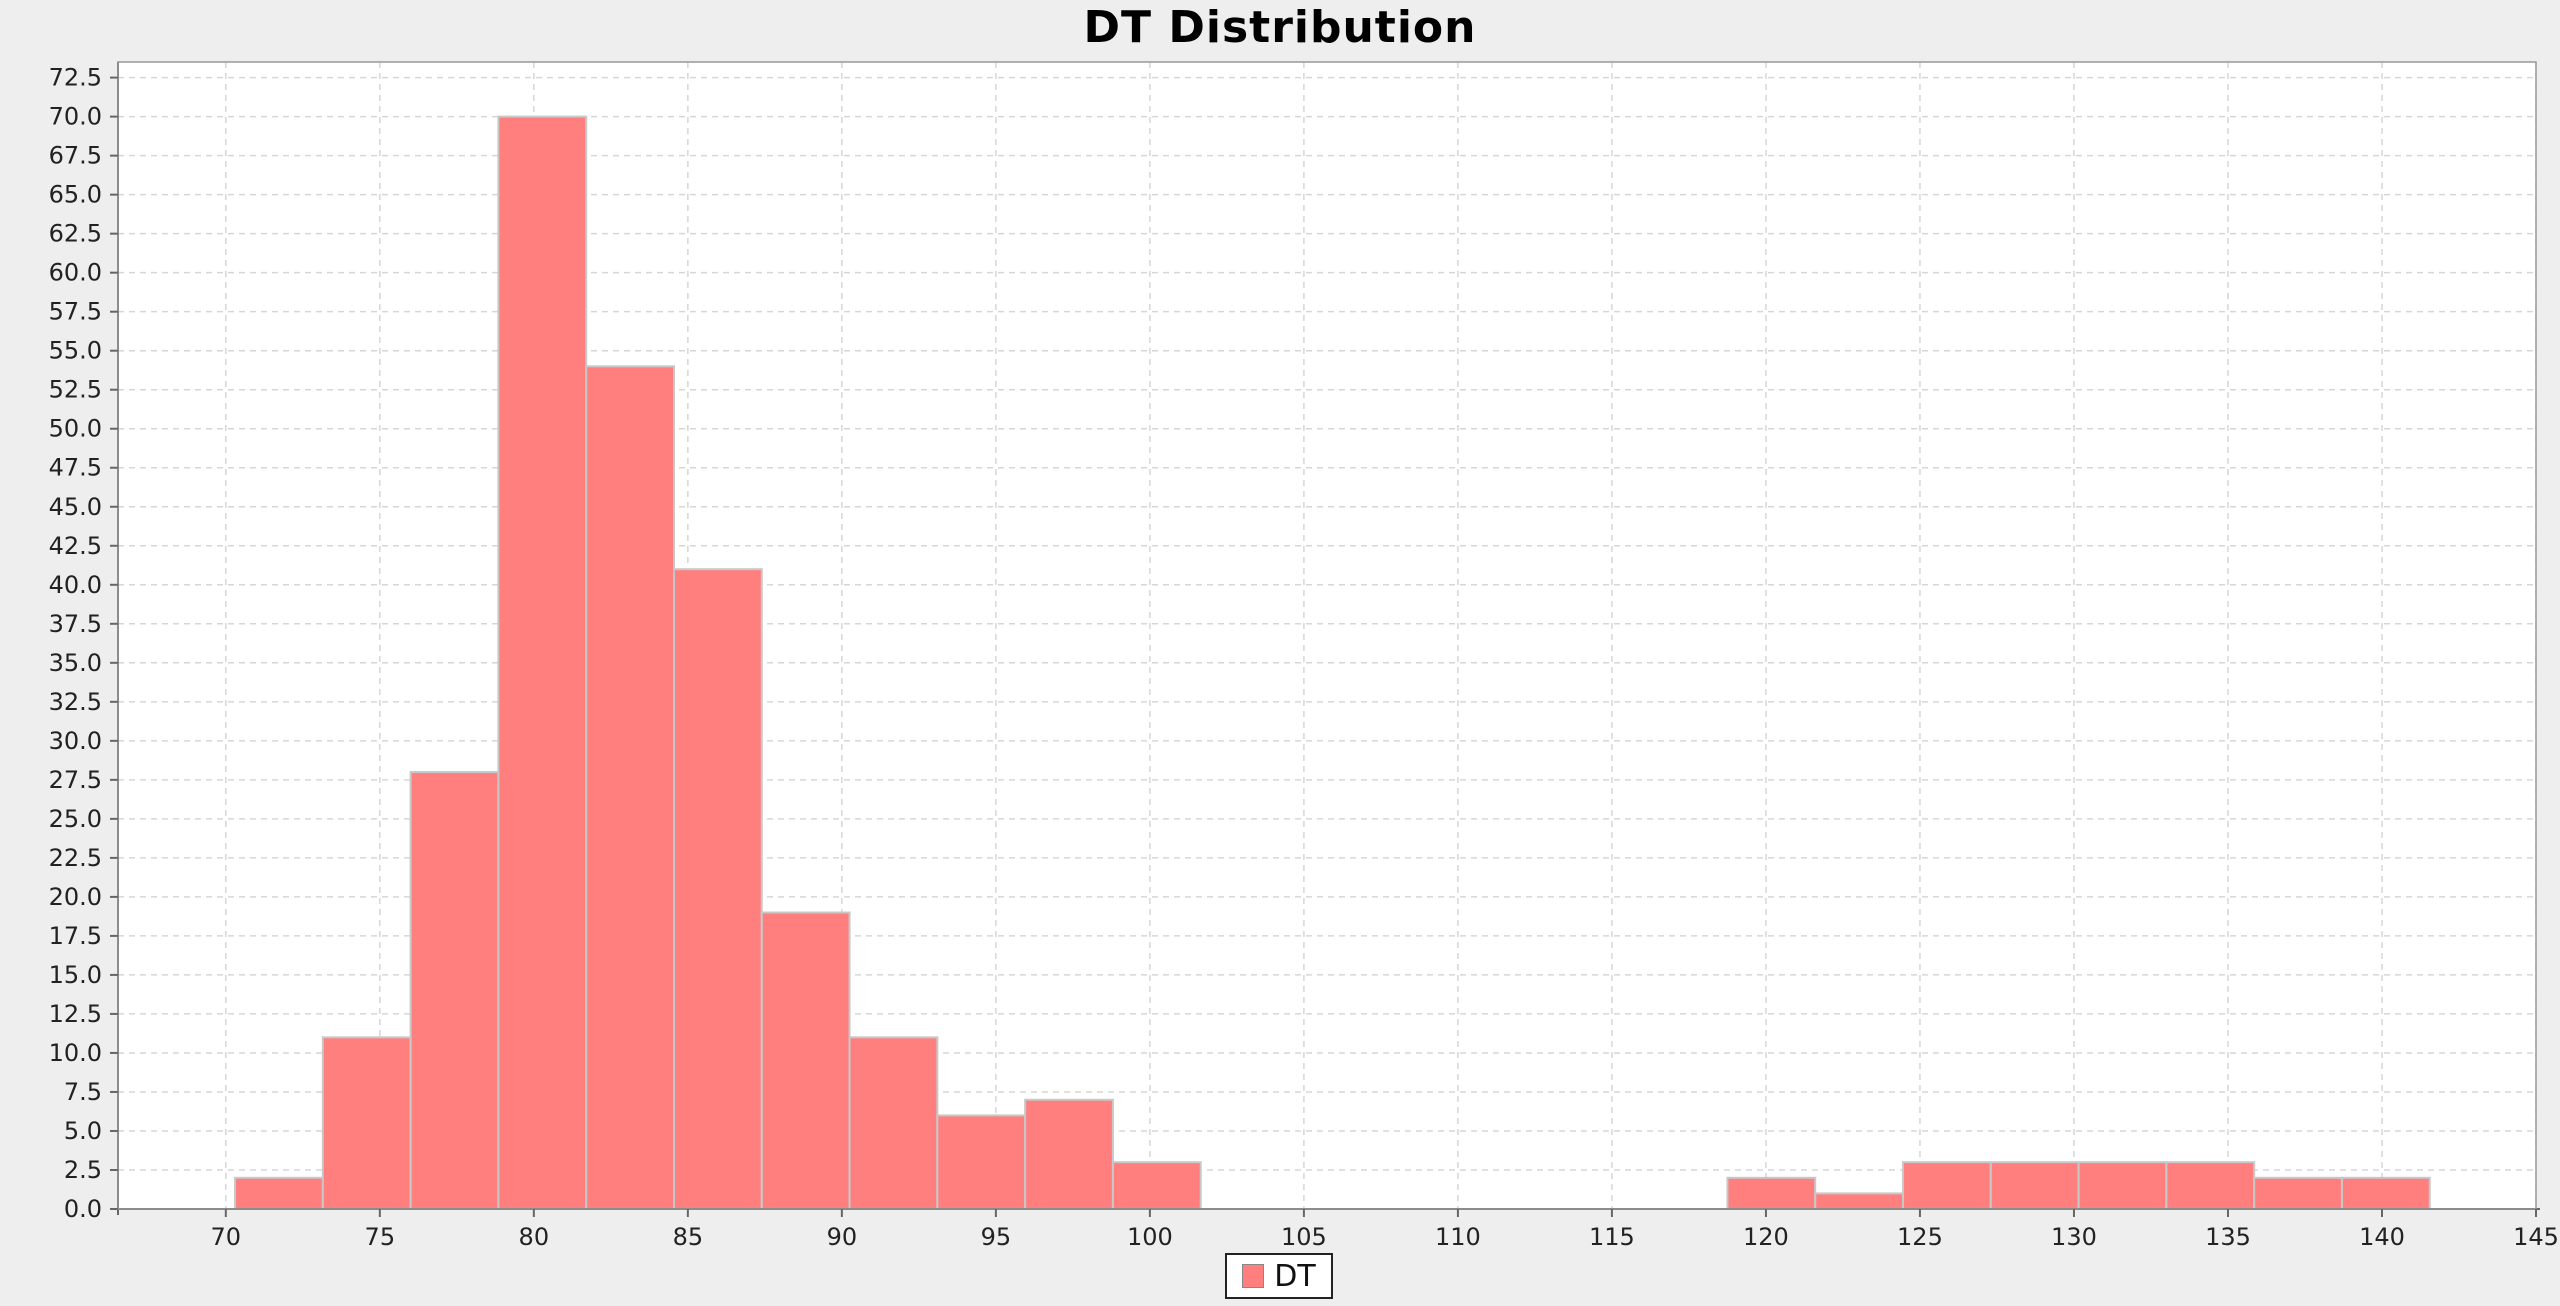  I want to click on y-tick-label: 70.0, so click(75, 117).